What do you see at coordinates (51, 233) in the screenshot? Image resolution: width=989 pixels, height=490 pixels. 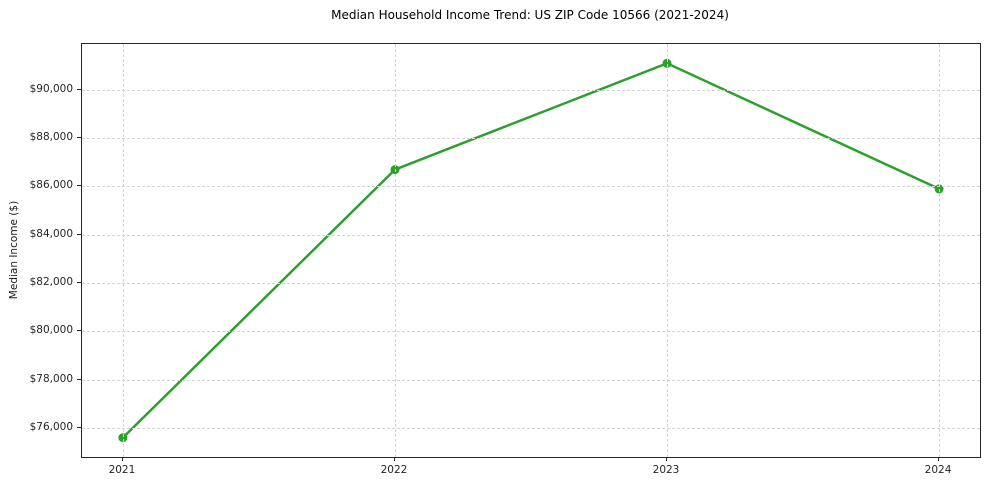 I see `y-tick-label: $84,000` at bounding box center [51, 233].